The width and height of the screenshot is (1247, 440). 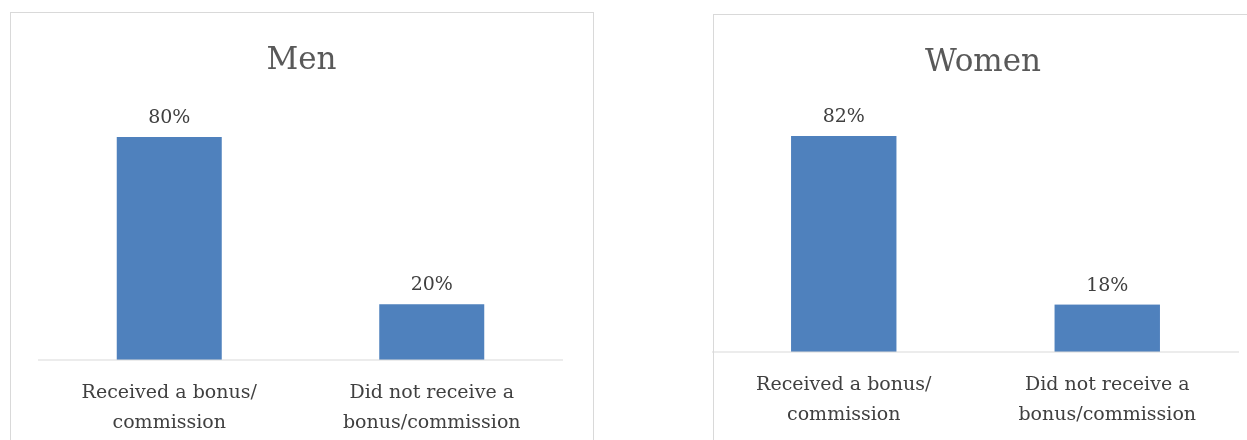 I want to click on data-label: 18%, so click(x=1107, y=283).